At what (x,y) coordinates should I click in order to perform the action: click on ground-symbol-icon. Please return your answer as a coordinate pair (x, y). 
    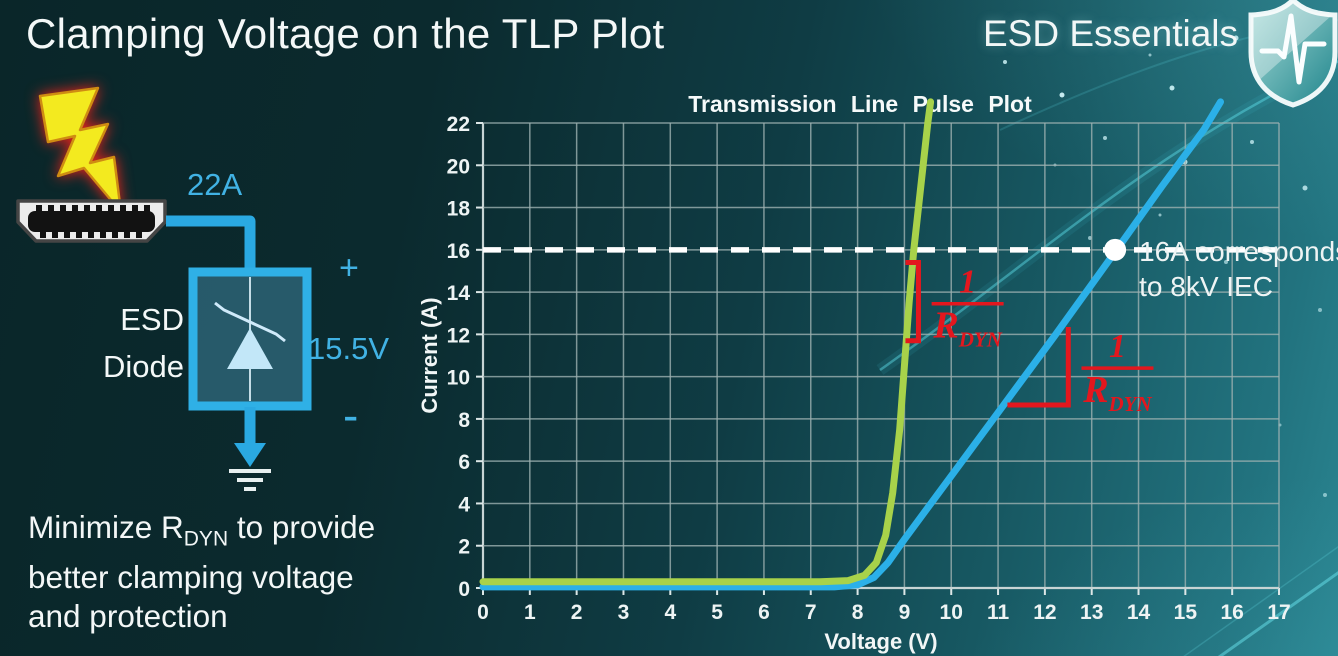
    Looking at the image, I should click on (250, 480).